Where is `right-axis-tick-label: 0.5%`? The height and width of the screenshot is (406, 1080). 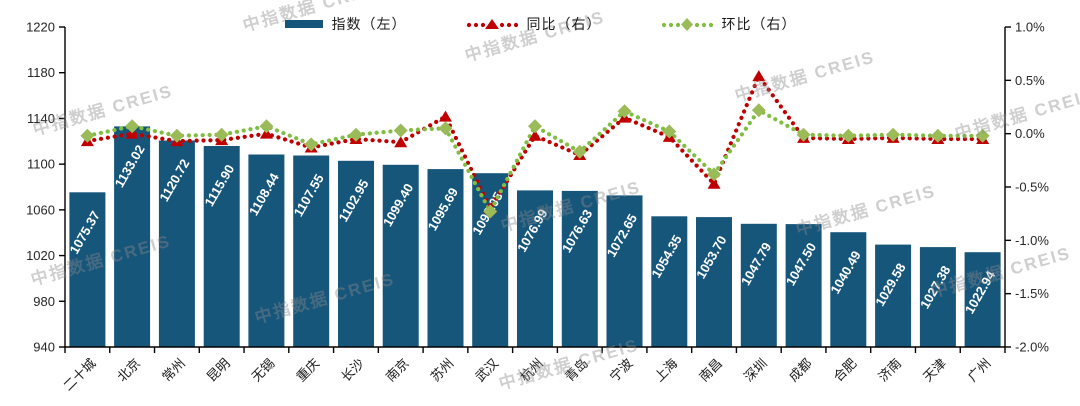 right-axis-tick-label: 0.5% is located at coordinates (1030, 80).